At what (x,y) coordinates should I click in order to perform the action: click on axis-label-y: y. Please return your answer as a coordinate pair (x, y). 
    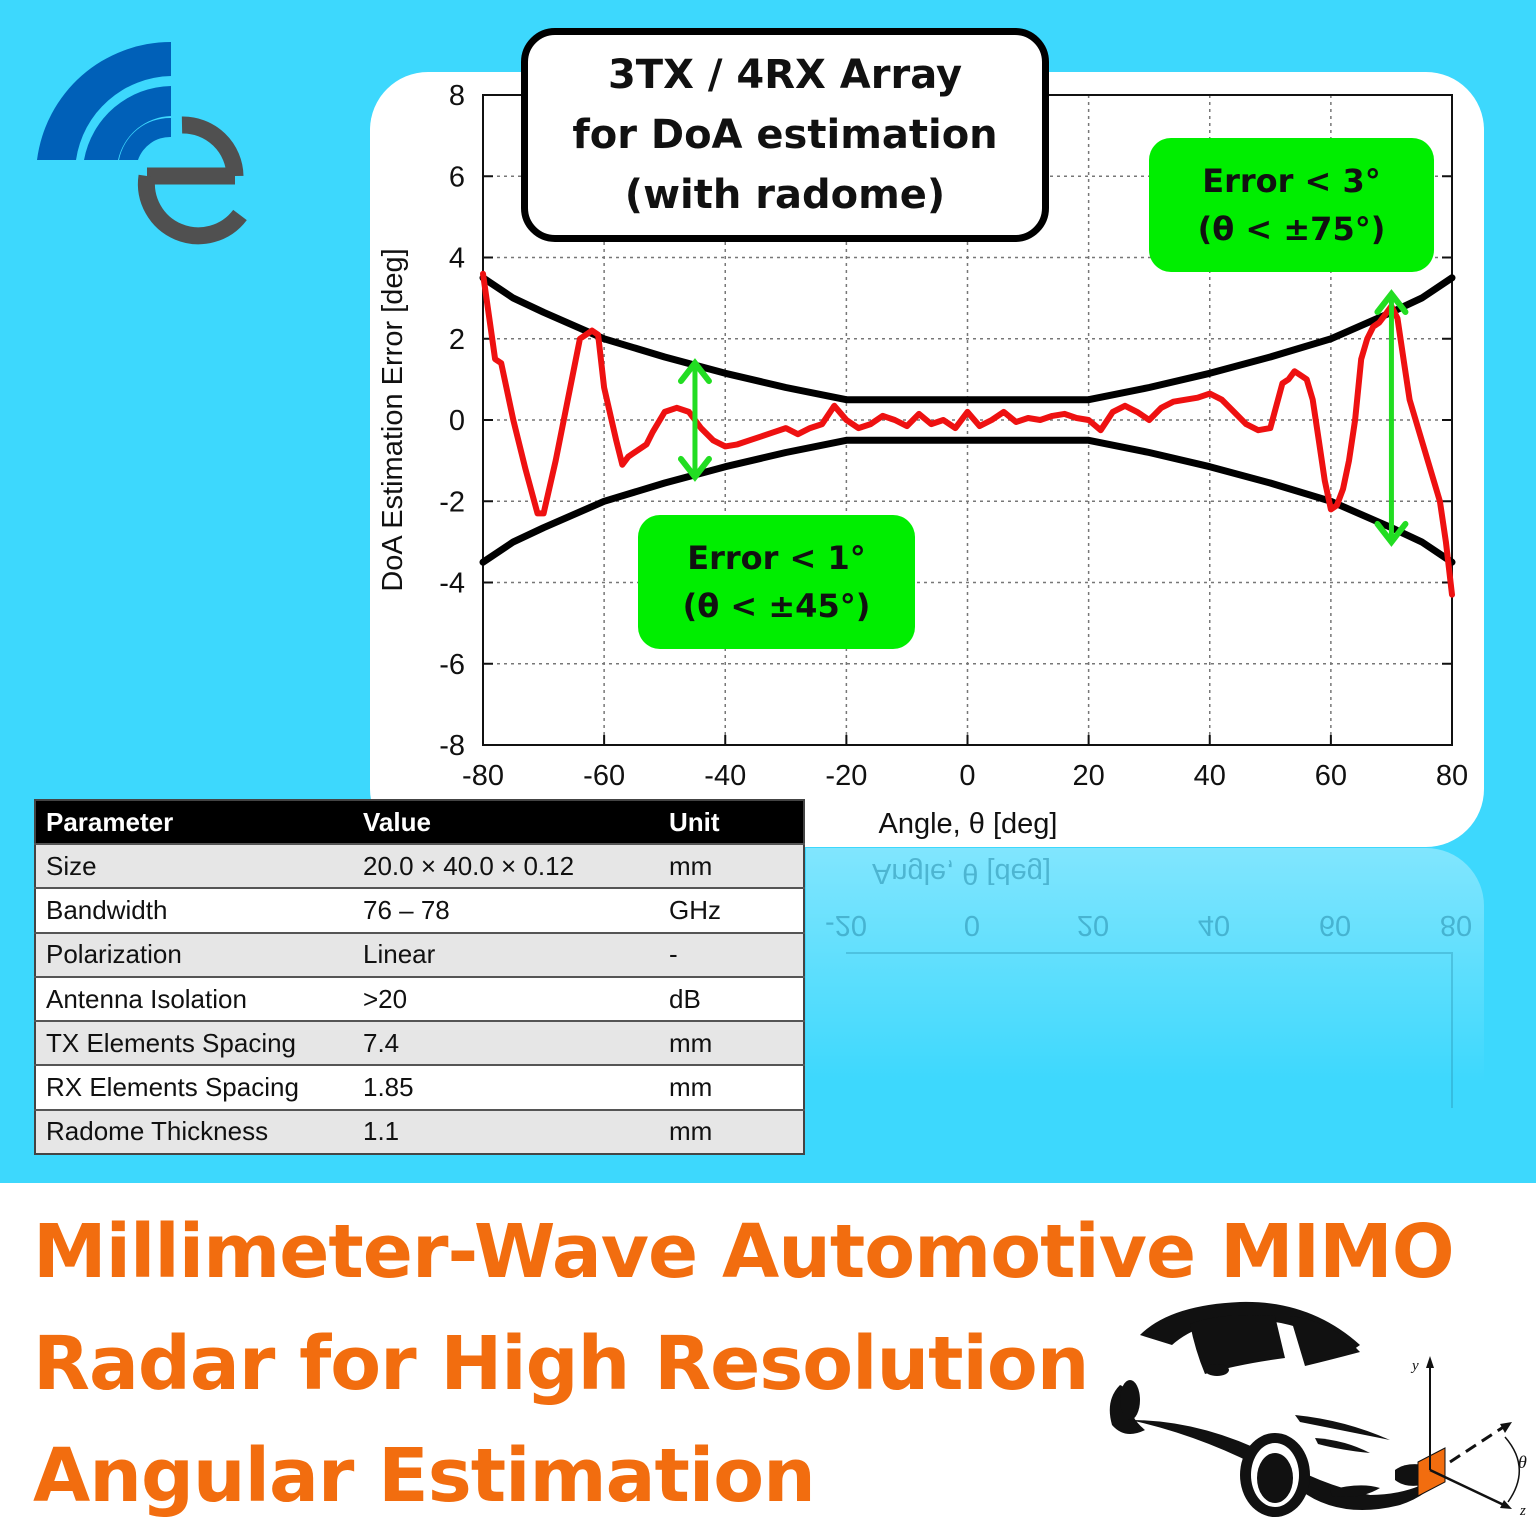
    Looking at the image, I should click on (1414, 1366).